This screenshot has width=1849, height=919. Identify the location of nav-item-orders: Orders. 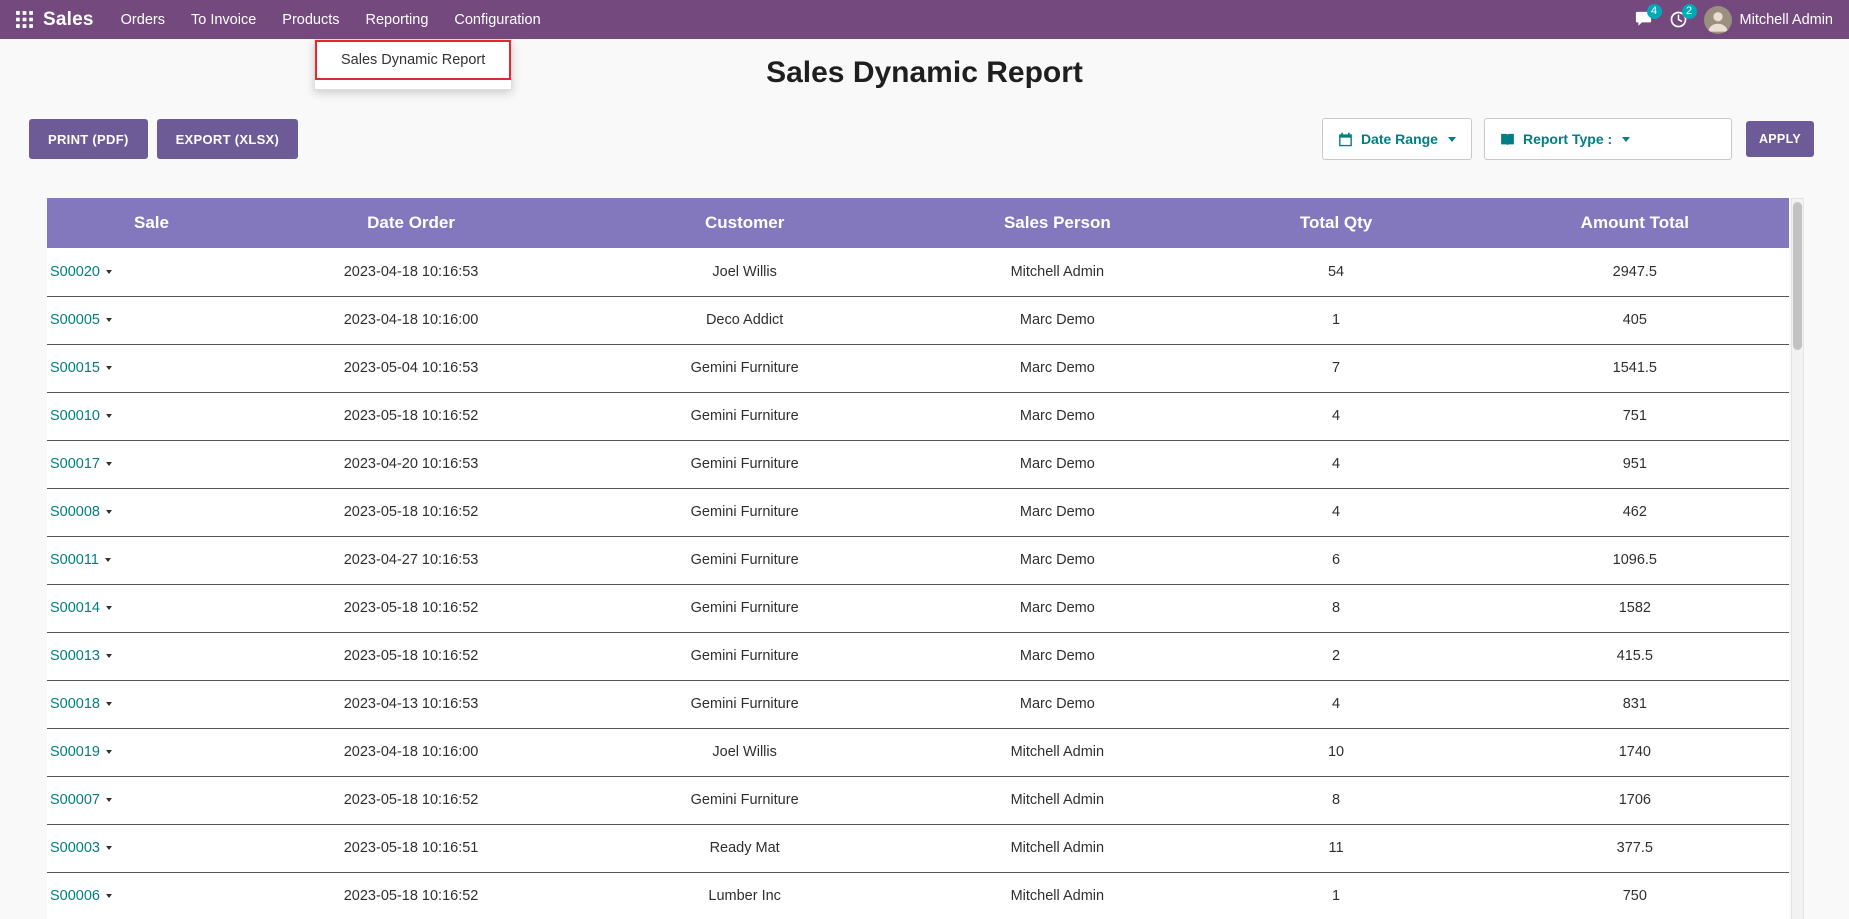
(142, 19).